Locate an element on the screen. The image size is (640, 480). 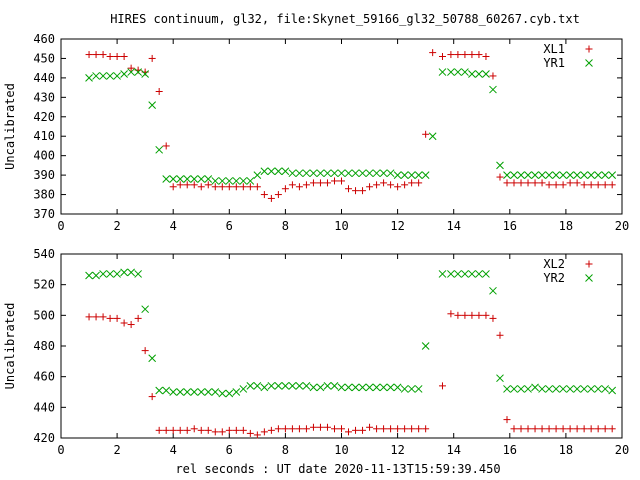
y-tick-label: 370 is located at coordinates (44, 214).